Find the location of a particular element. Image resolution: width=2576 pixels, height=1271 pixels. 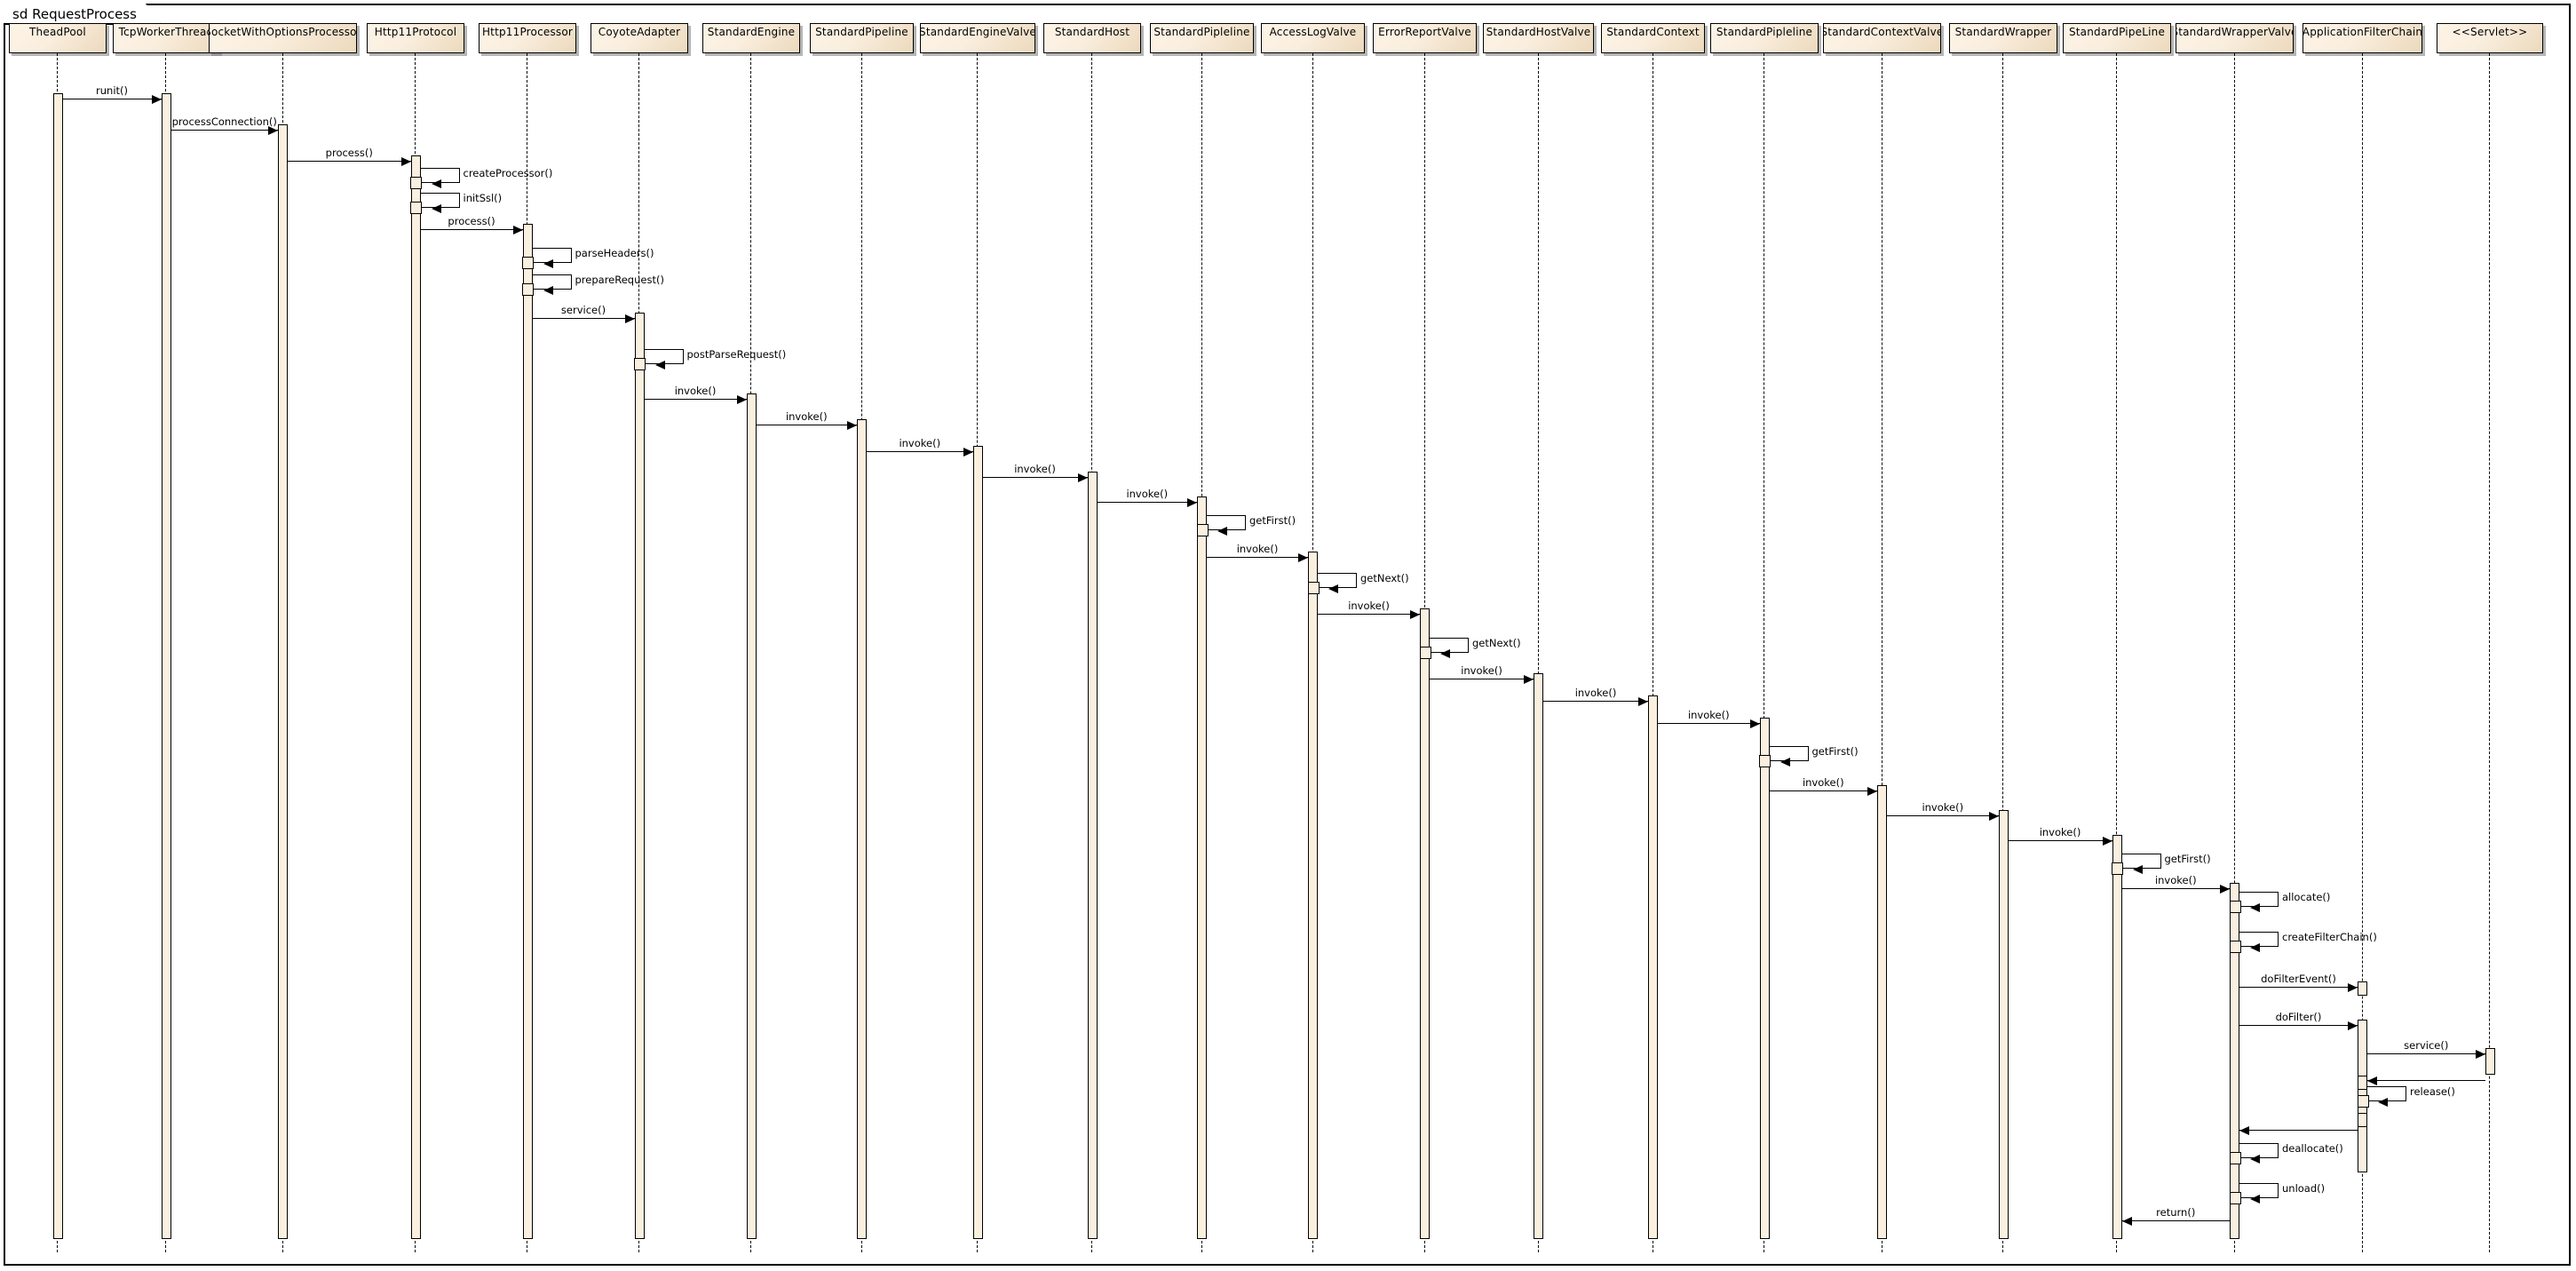

lifeline-dash-standardwrappervalve is located at coordinates (2234, 653).